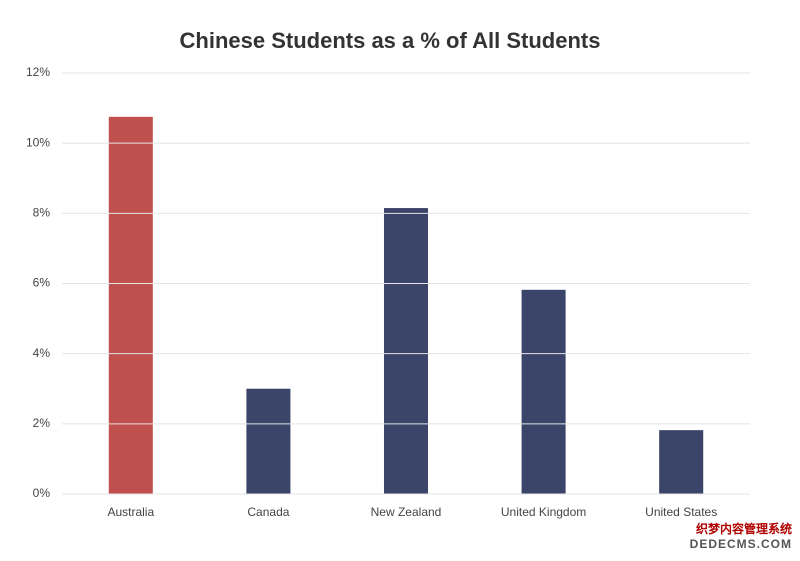 The image size is (800, 561). What do you see at coordinates (42, 423) in the screenshot?
I see `y-tick-label: 2%` at bounding box center [42, 423].